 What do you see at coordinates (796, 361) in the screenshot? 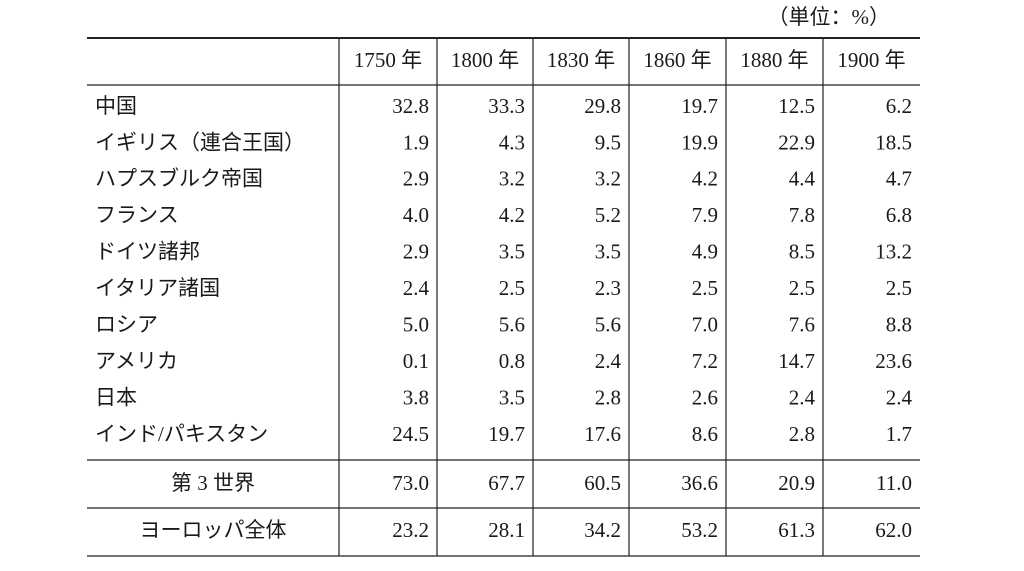
I see `cell: 14.7` at bounding box center [796, 361].